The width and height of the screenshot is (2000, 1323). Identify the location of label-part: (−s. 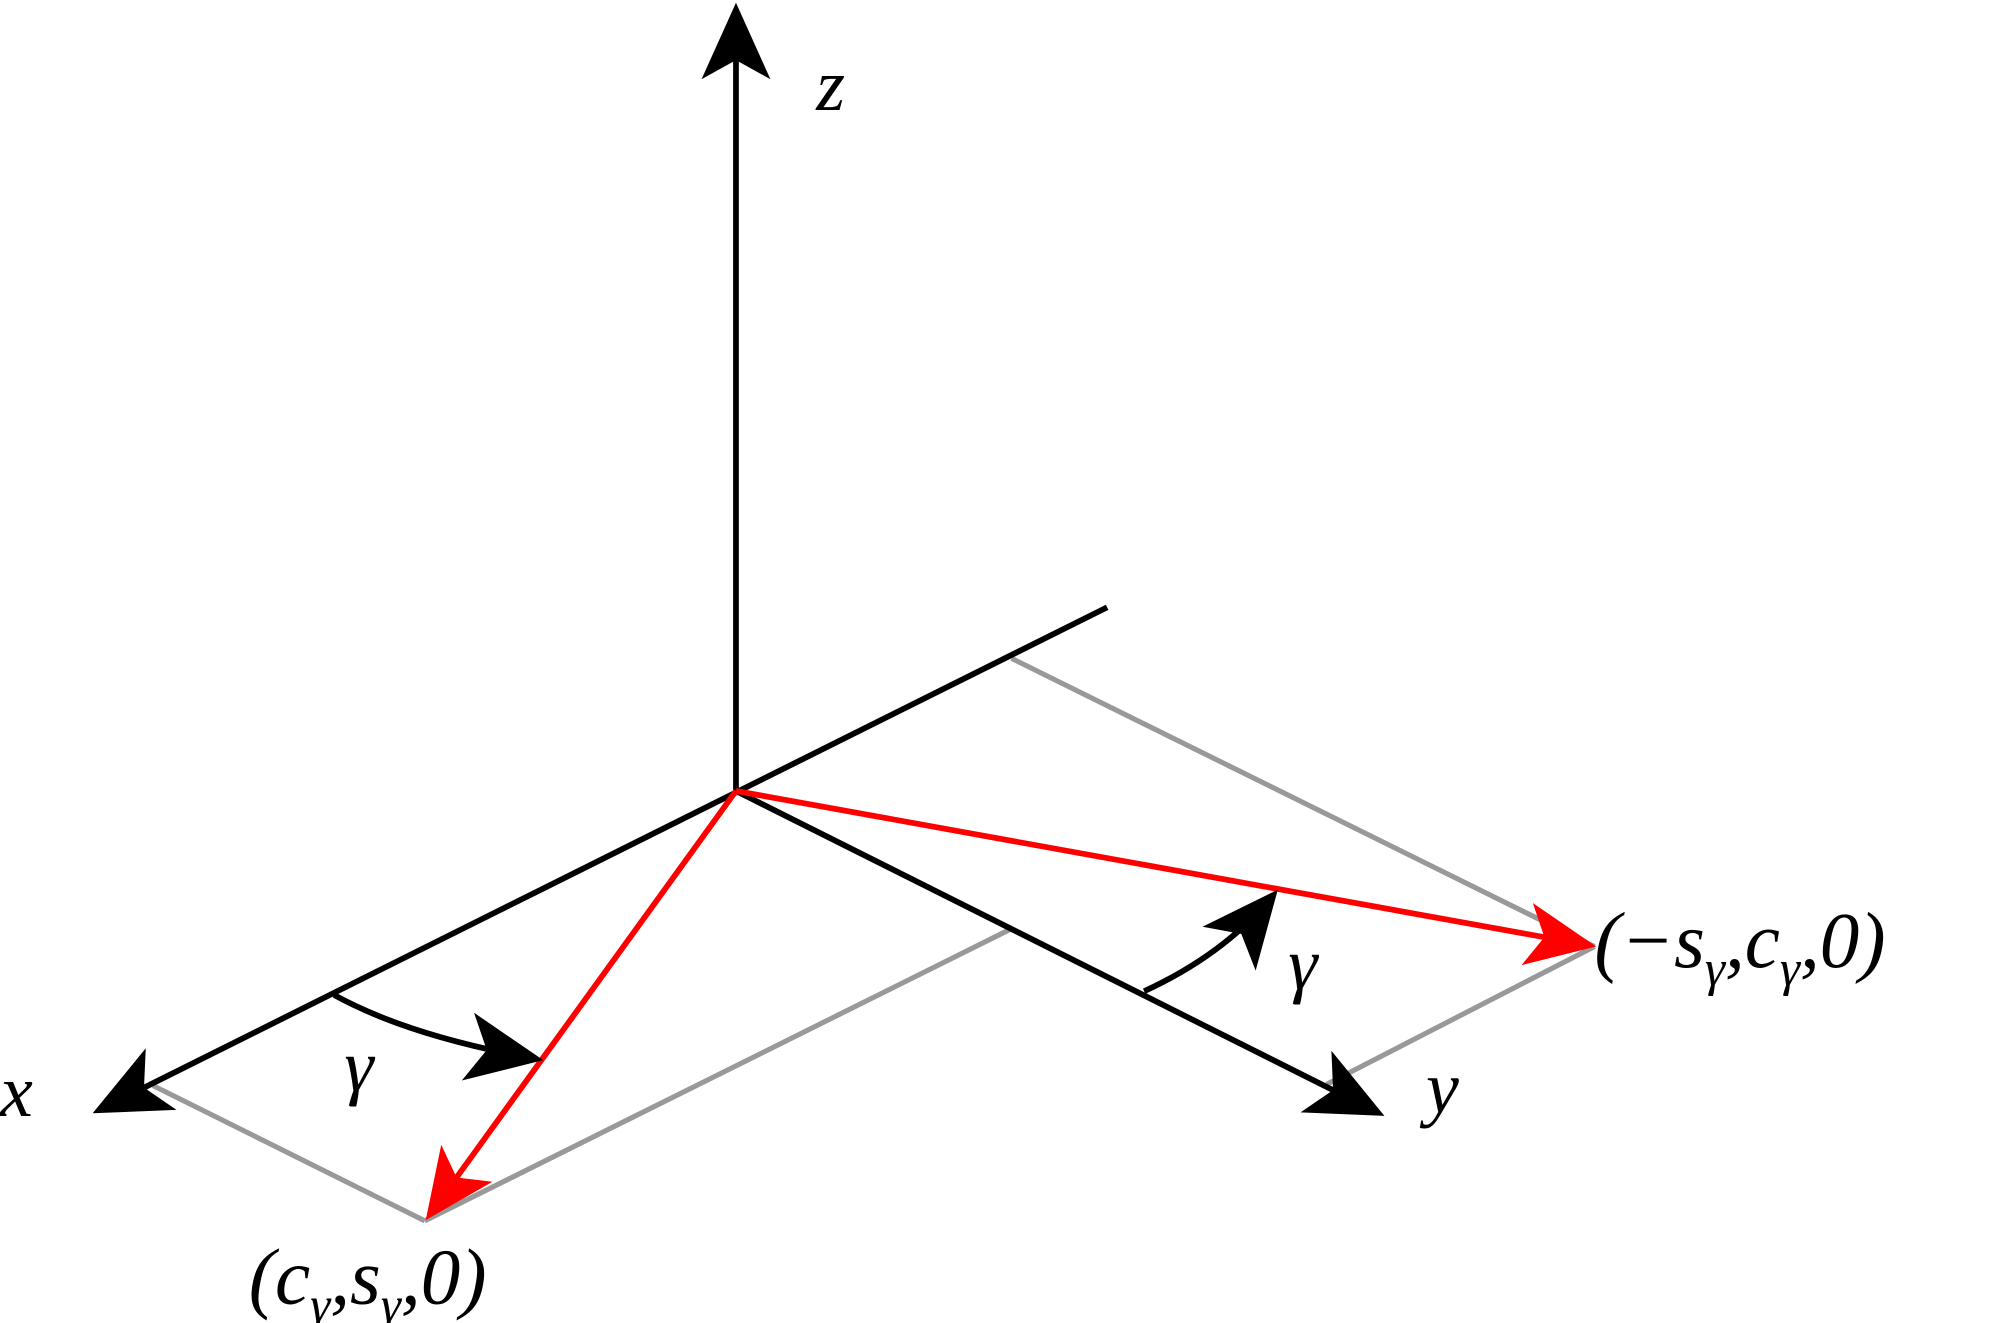
(1649, 941).